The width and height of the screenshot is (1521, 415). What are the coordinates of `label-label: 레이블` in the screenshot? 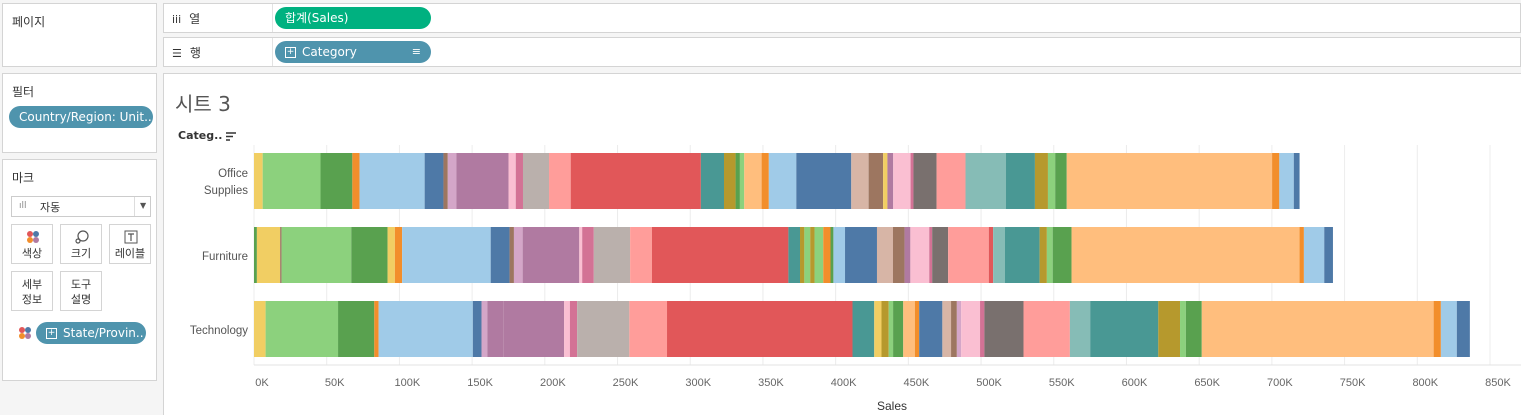 It's located at (130, 253).